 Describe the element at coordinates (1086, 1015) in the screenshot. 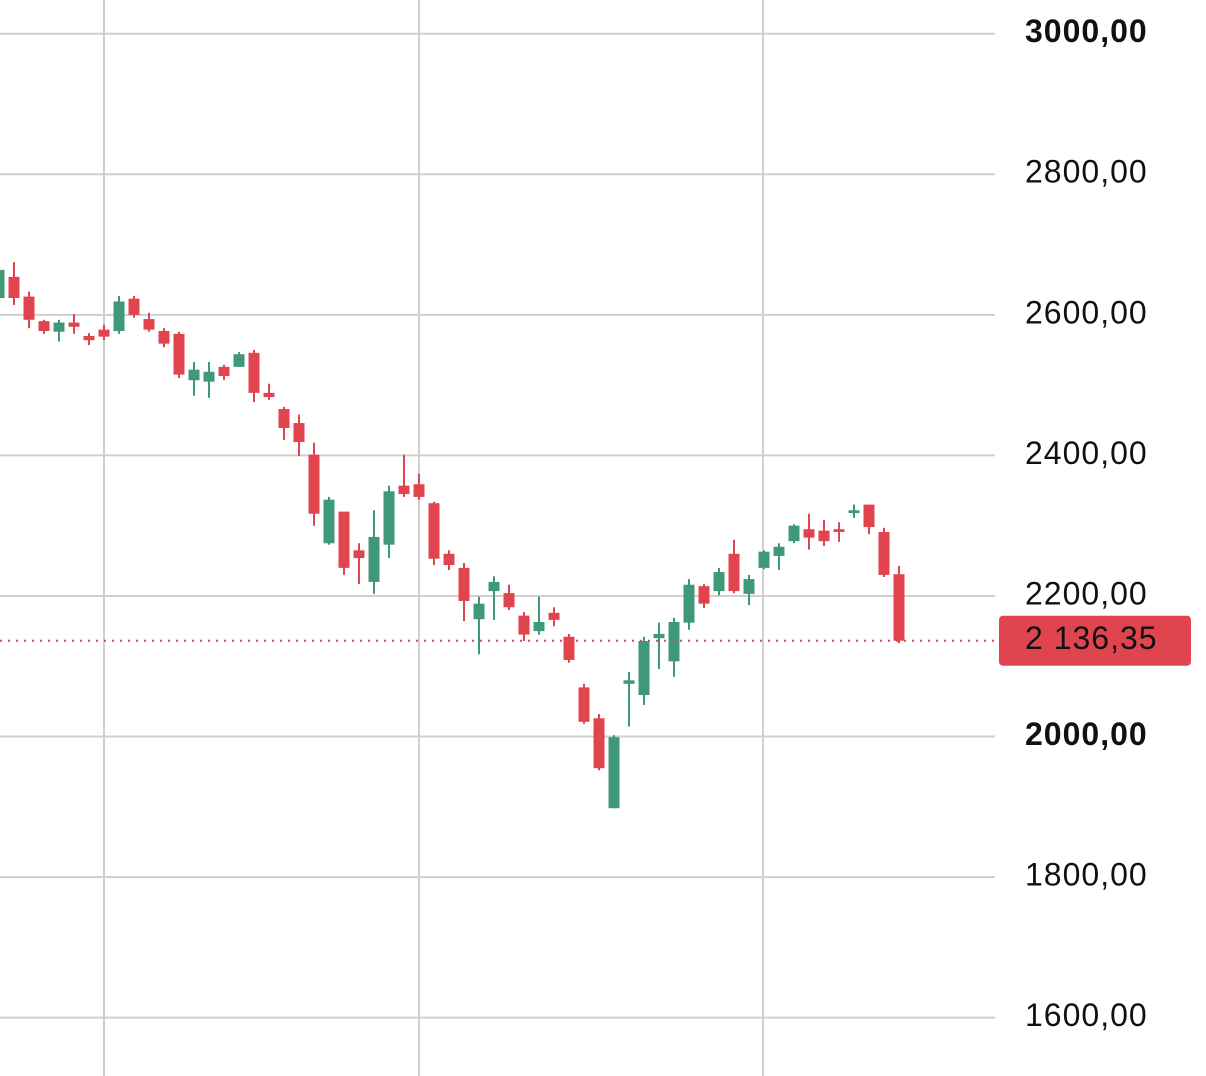

I see `y-tick-label: 1600,00` at that location.